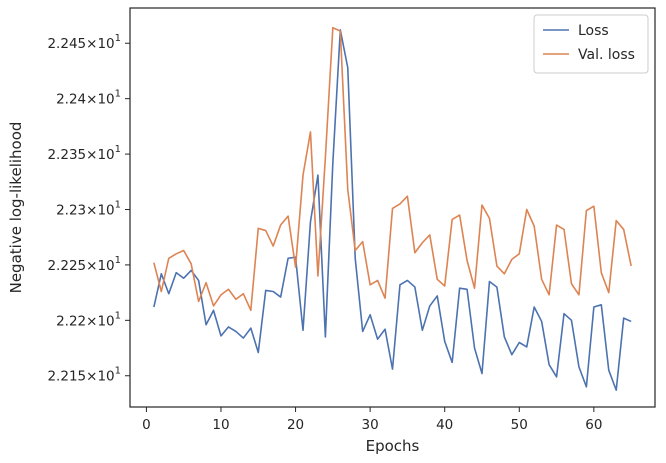  What do you see at coordinates (84, 42) in the screenshot?
I see `y-tick-label: 2.245×10¹` at bounding box center [84, 42].